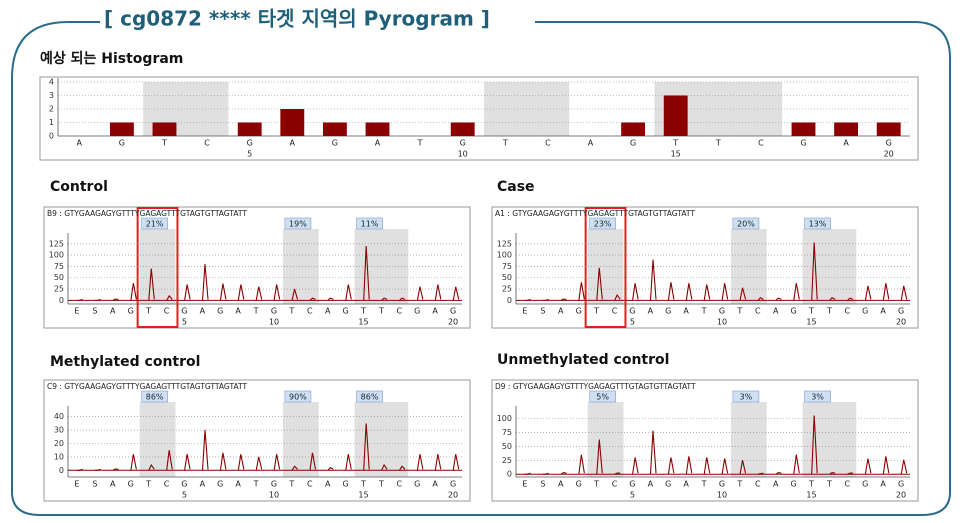  Describe the element at coordinates (155, 224) in the screenshot. I see `percent-label: 21%` at that location.